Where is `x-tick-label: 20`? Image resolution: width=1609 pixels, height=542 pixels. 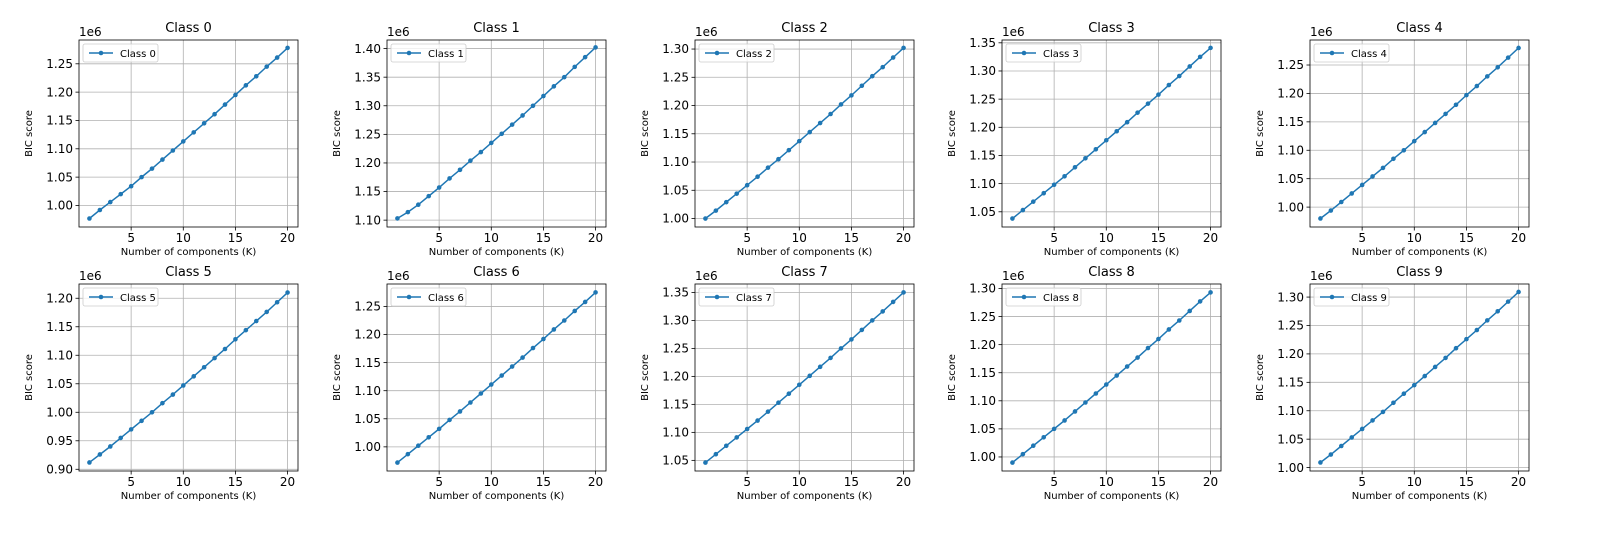
x-tick-label: 20 is located at coordinates (595, 238).